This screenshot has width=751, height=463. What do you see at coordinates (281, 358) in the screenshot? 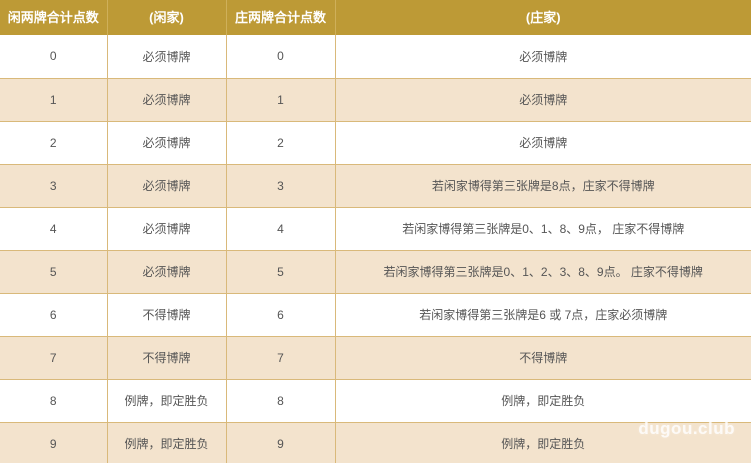
I see `cell-banker-total: 7` at bounding box center [281, 358].